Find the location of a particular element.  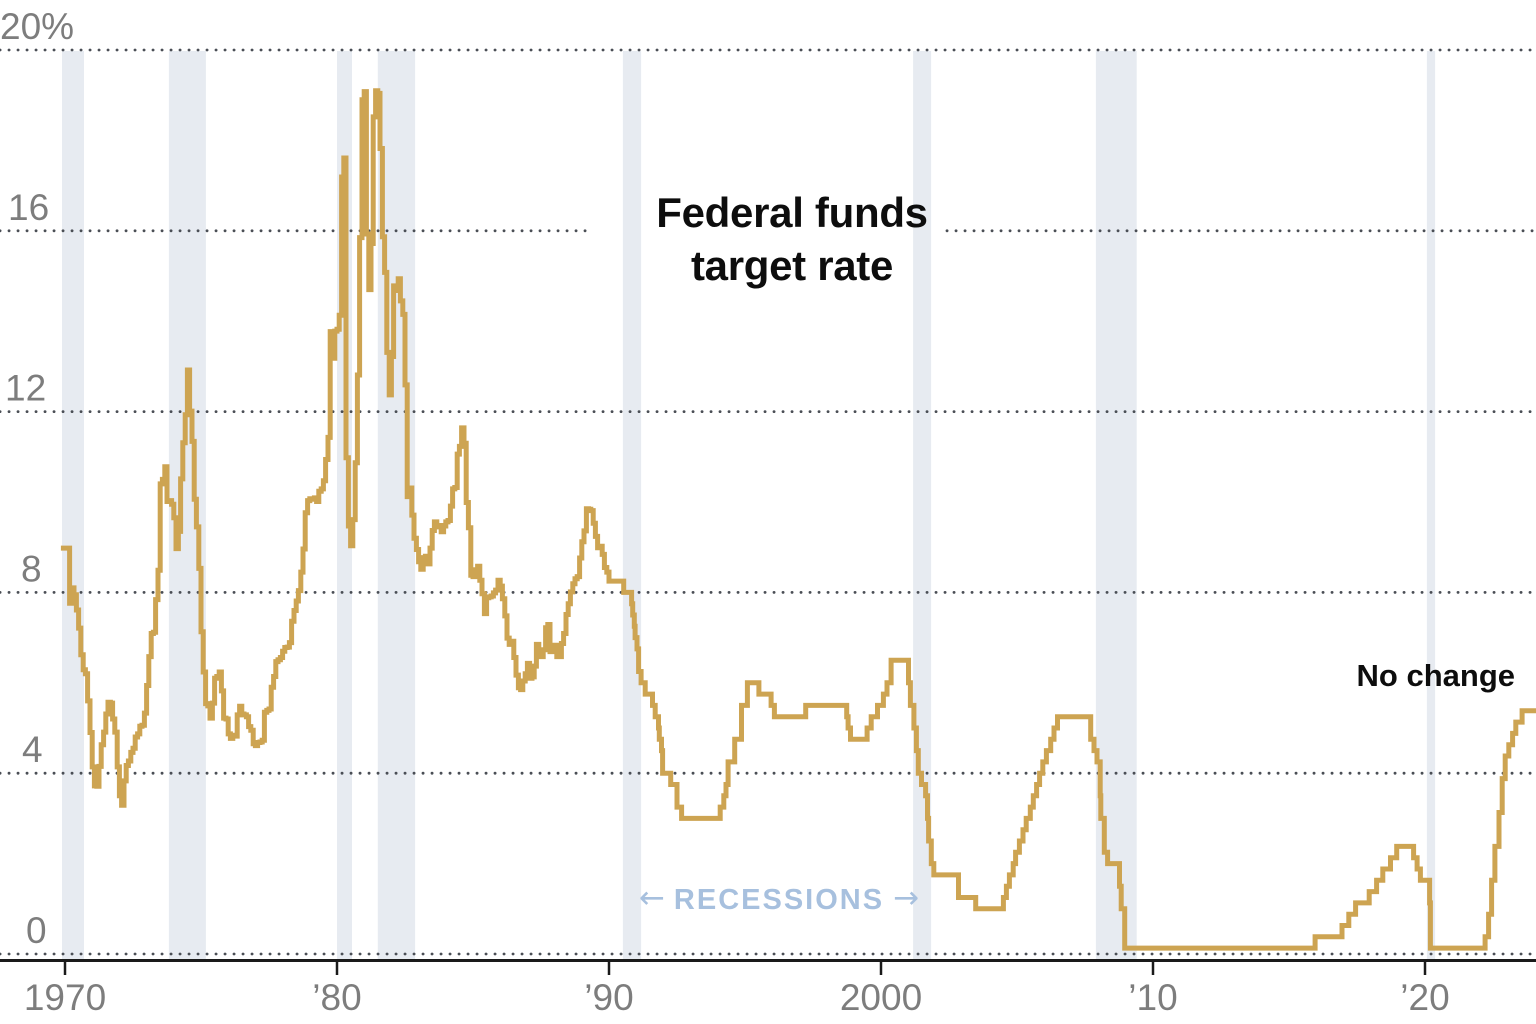

chart-title-line2: target rate is located at coordinates (792, 265).